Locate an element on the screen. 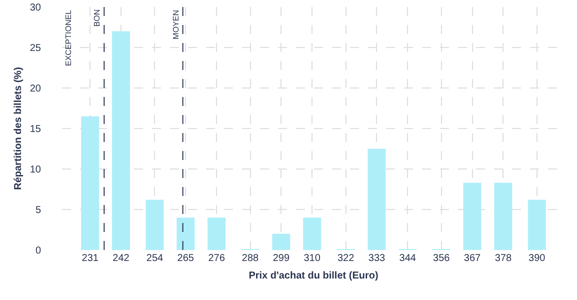 The height and width of the screenshot is (300, 577). x-tick-label: 231 is located at coordinates (90, 258).